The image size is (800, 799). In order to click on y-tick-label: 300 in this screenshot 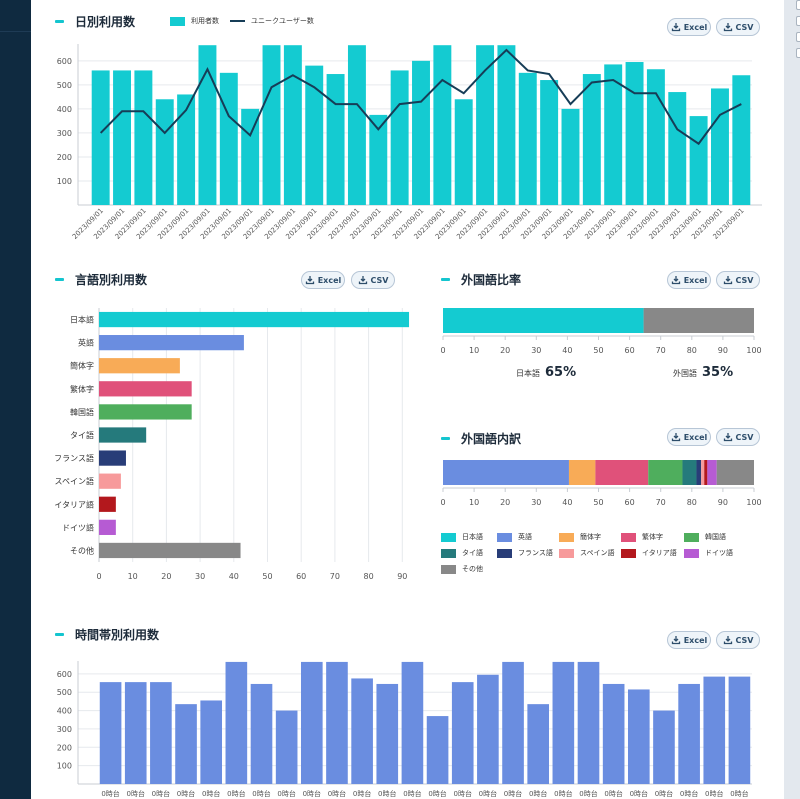, I will do `click(64, 133)`.